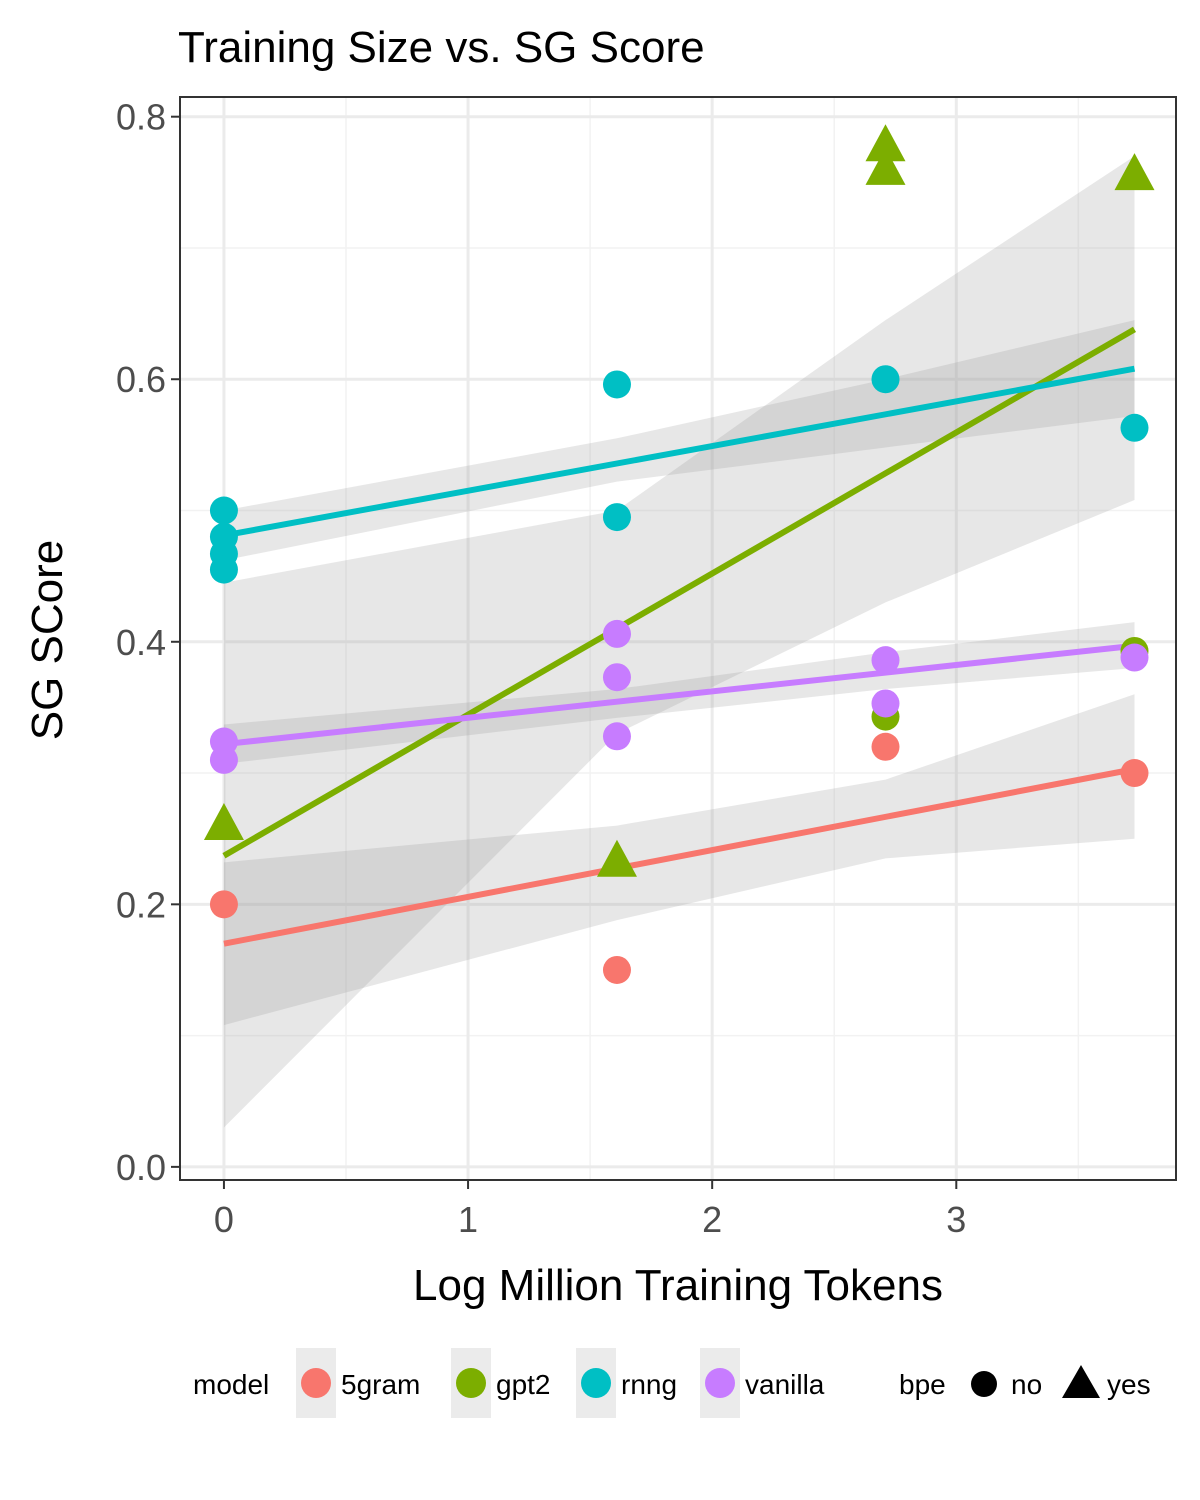 This screenshot has width=1200, height=1500. What do you see at coordinates (224, 1219) in the screenshot?
I see `x-tick-label: 0` at bounding box center [224, 1219].